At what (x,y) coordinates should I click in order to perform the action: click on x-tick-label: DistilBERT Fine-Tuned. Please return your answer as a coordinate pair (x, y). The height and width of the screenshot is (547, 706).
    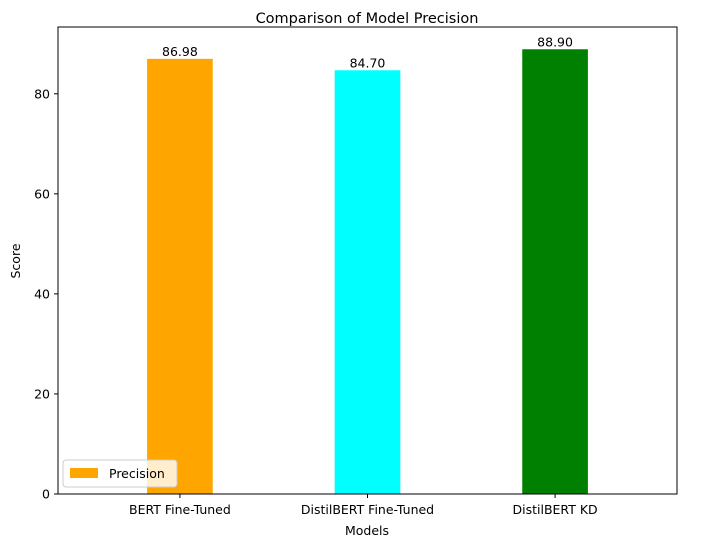
    Looking at the image, I should click on (367, 509).